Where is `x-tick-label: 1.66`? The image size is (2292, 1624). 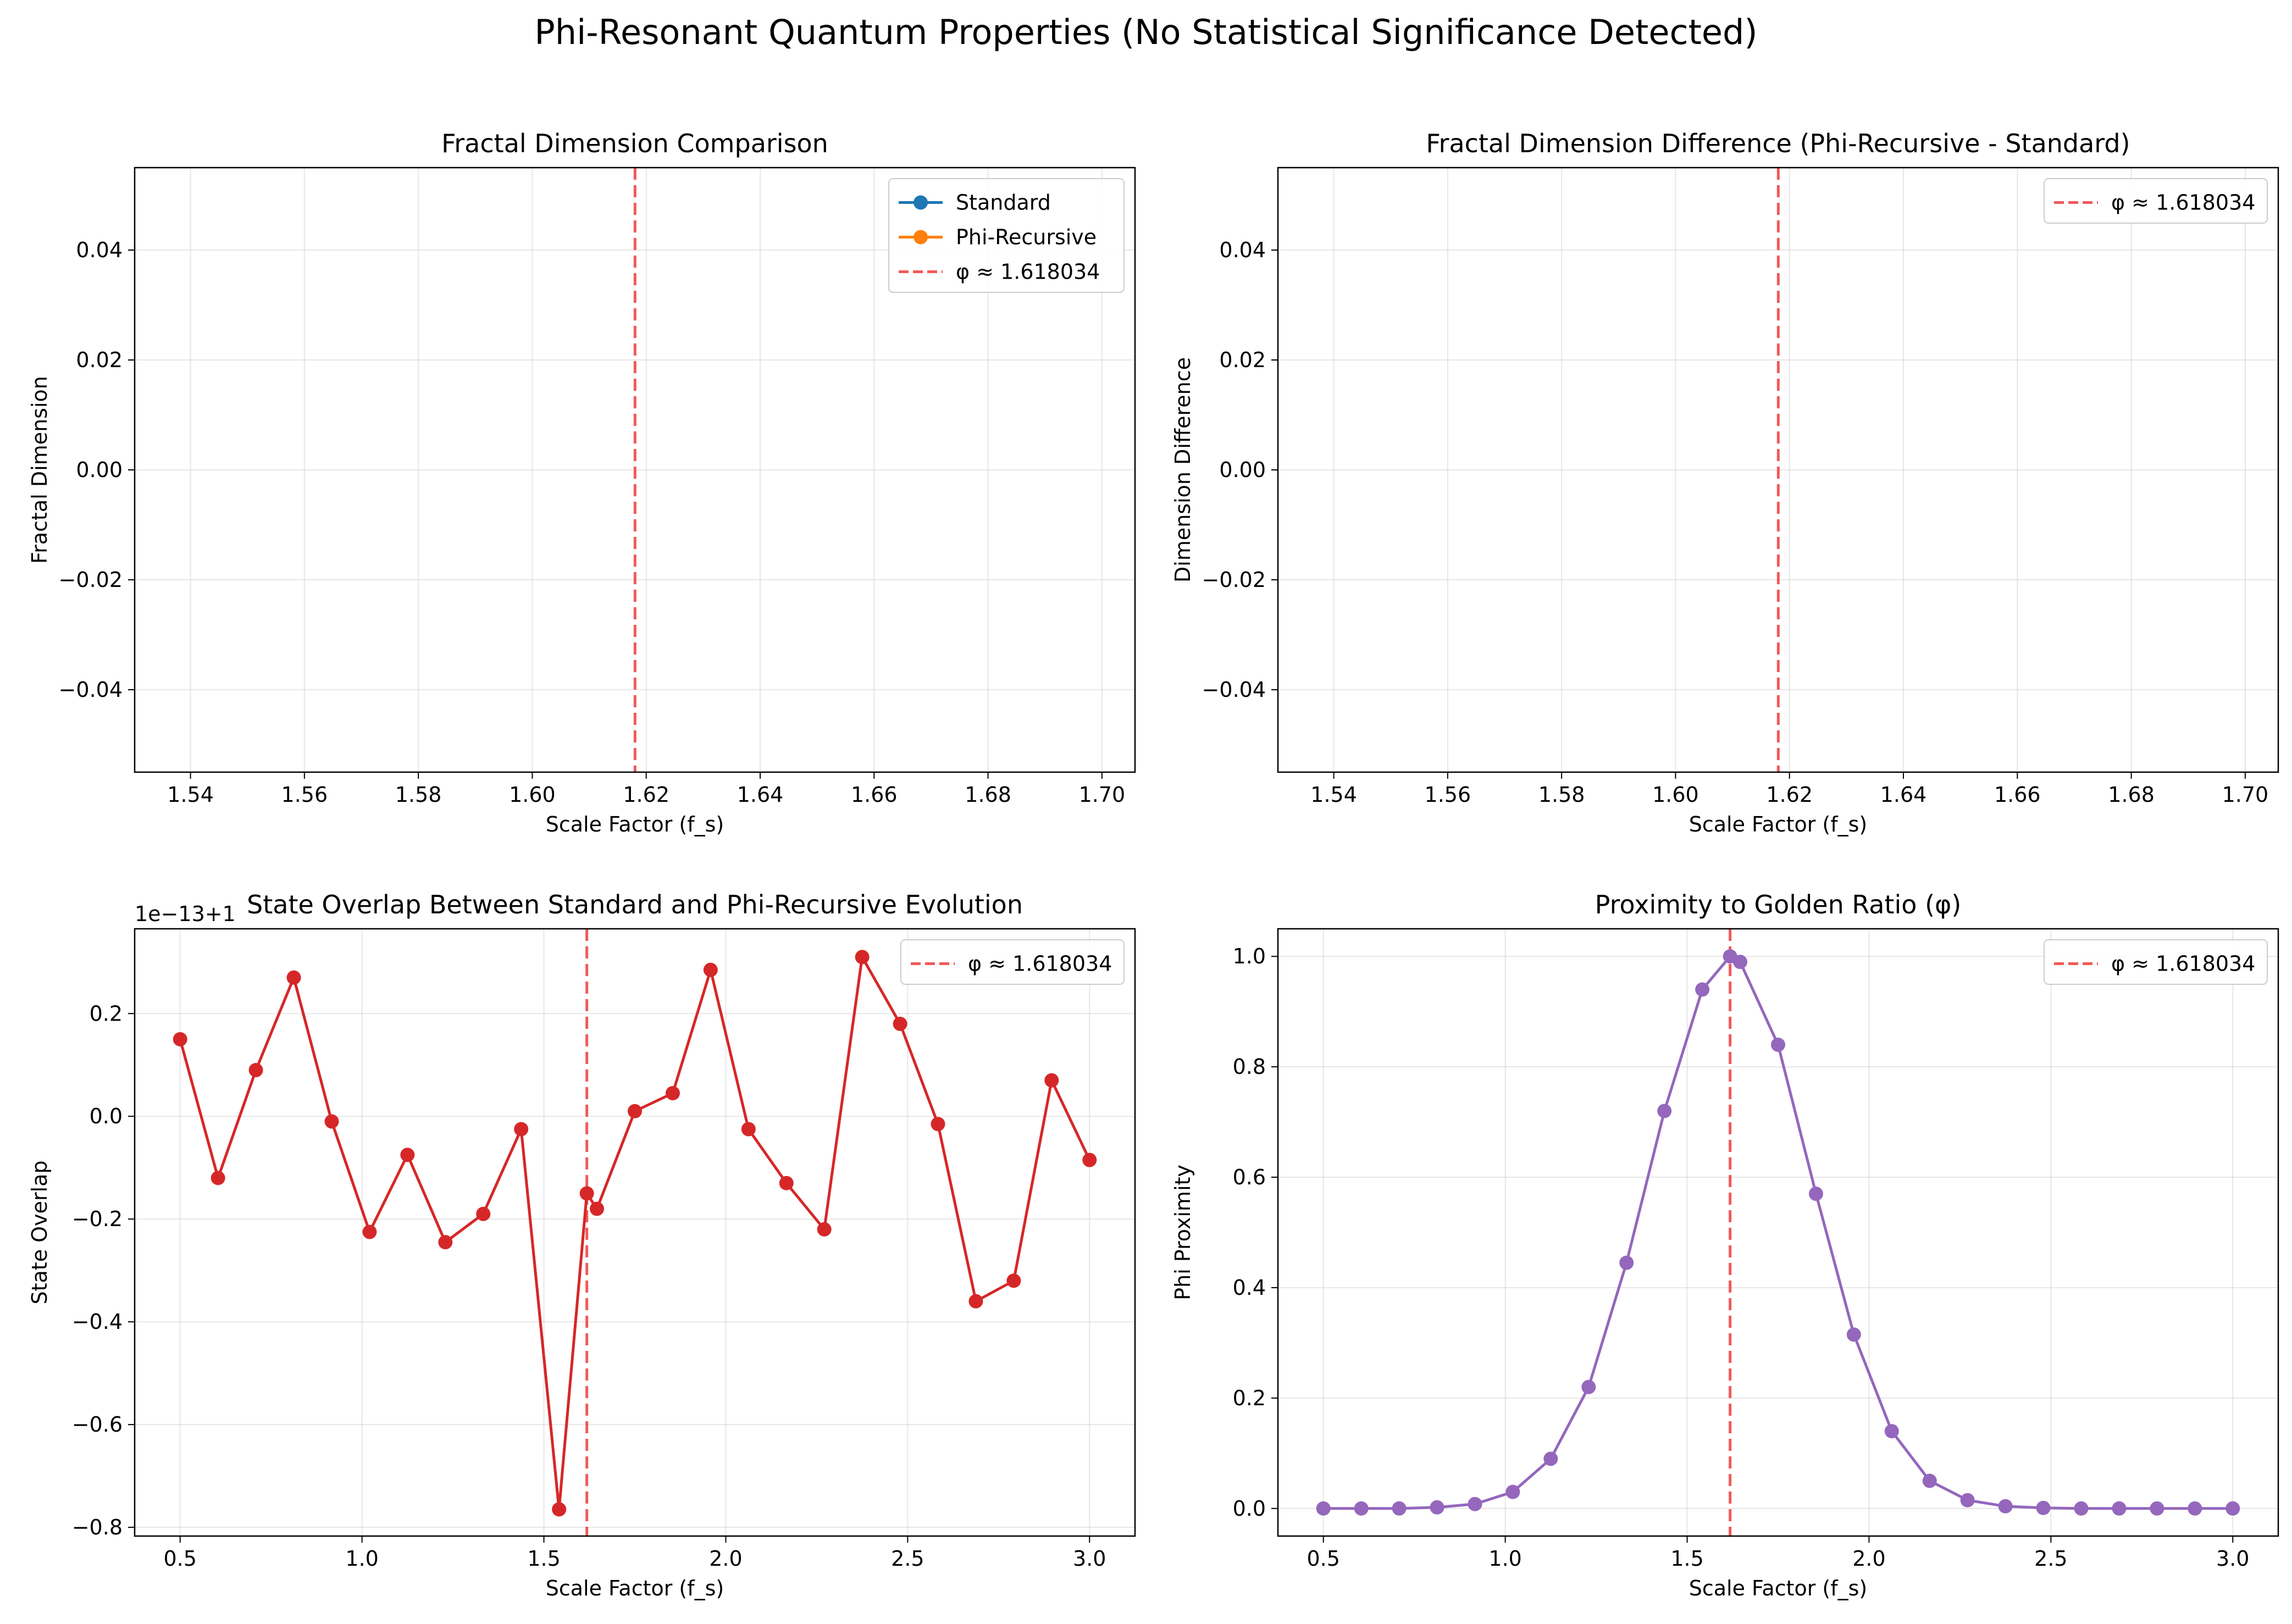
x-tick-label: 1.66 is located at coordinates (2017, 795).